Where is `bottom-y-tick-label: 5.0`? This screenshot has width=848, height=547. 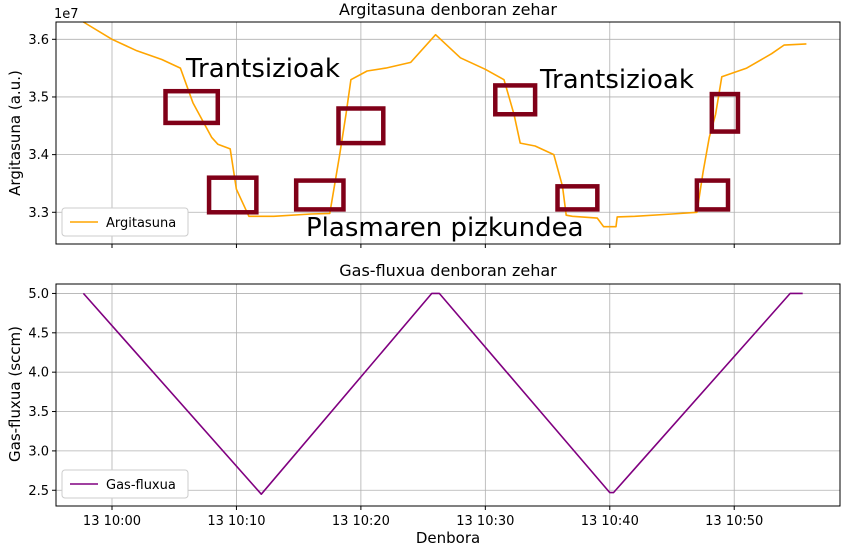
bottom-y-tick-label: 5.0 is located at coordinates (38, 294).